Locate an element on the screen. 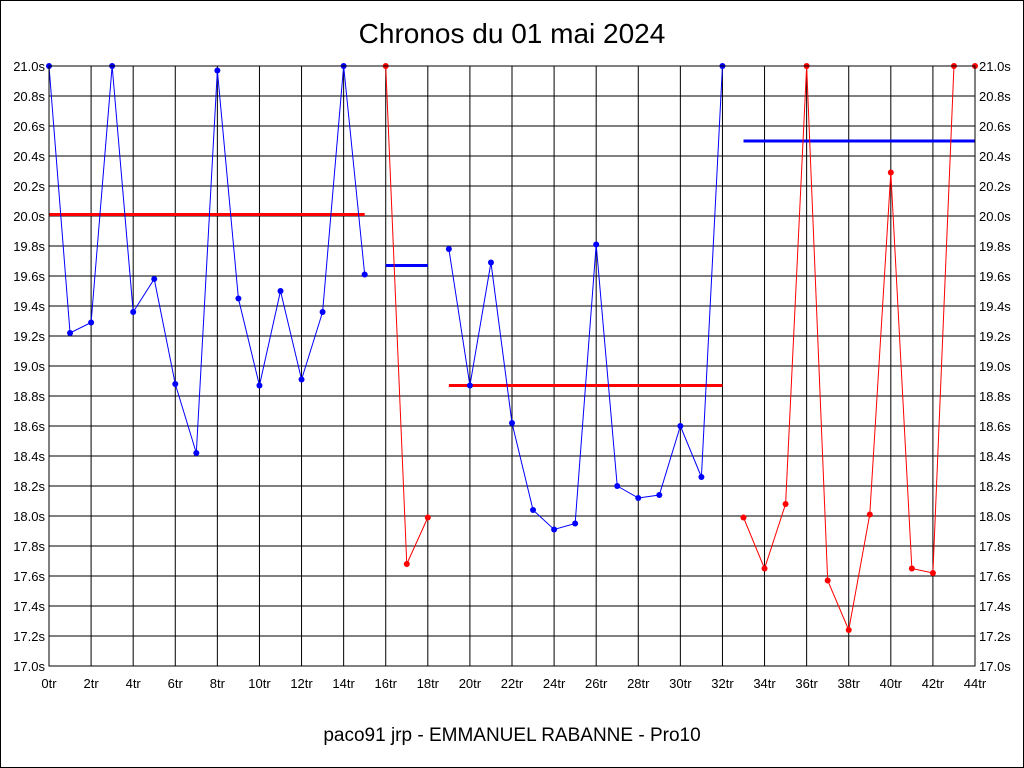 This screenshot has height=768, width=1024. x-tick-label: 8tr is located at coordinates (218, 683).